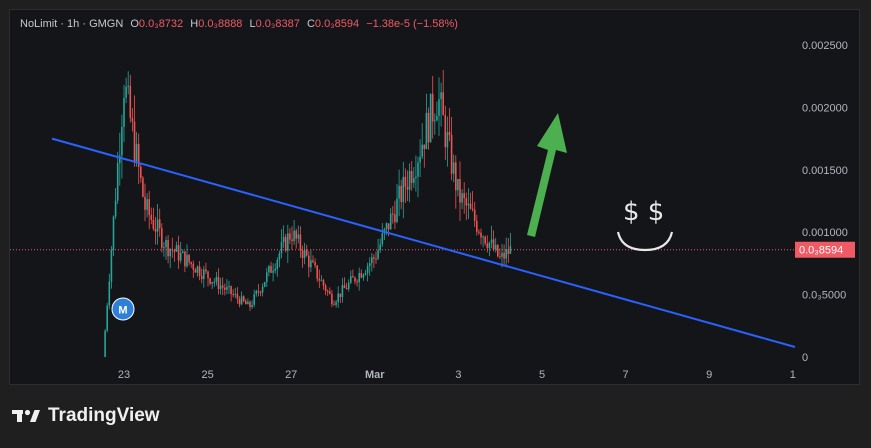 Image resolution: width=871 pixels, height=448 pixels. I want to click on open-value: 0.0₃8732, so click(161, 24).